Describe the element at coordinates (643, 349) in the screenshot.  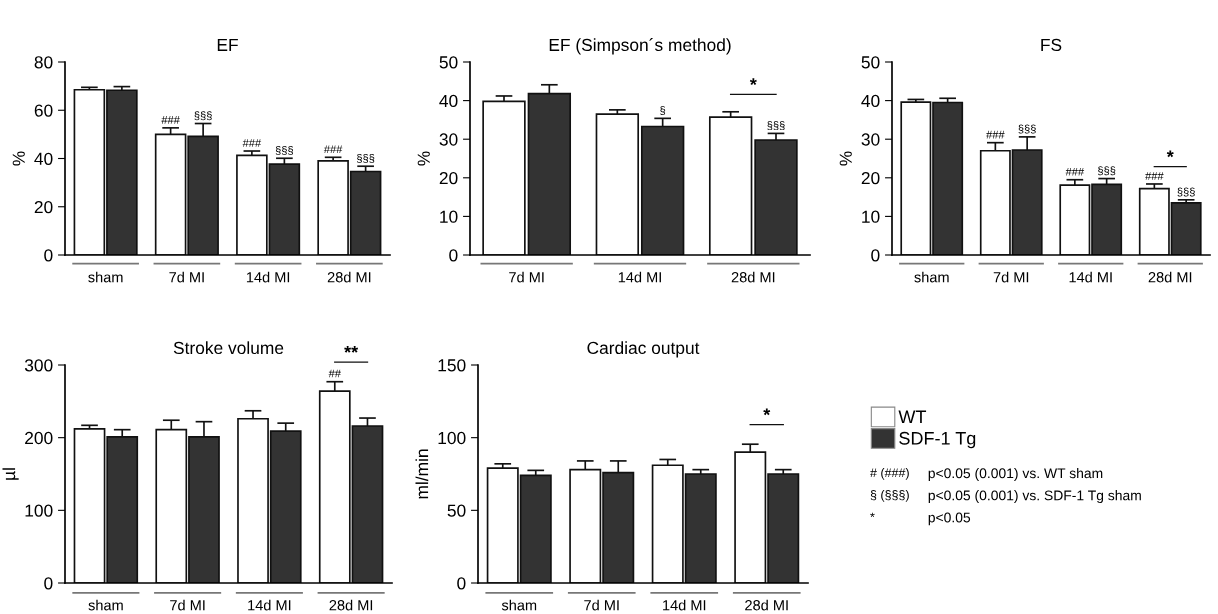
I see `chart-title: Cardiac output` at that location.